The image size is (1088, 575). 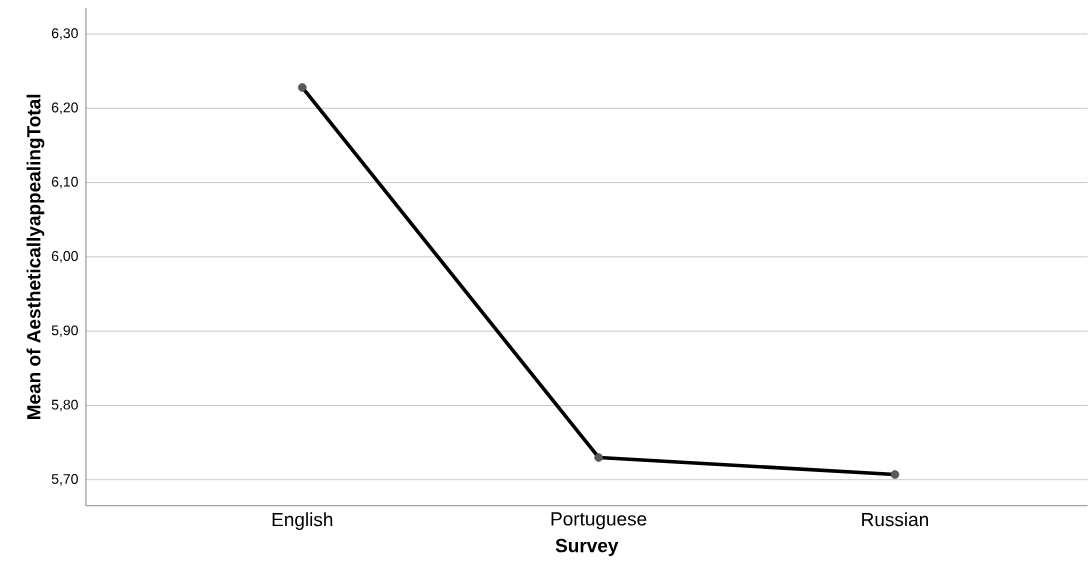 I want to click on x-axis-title: Survey, so click(x=587, y=548).